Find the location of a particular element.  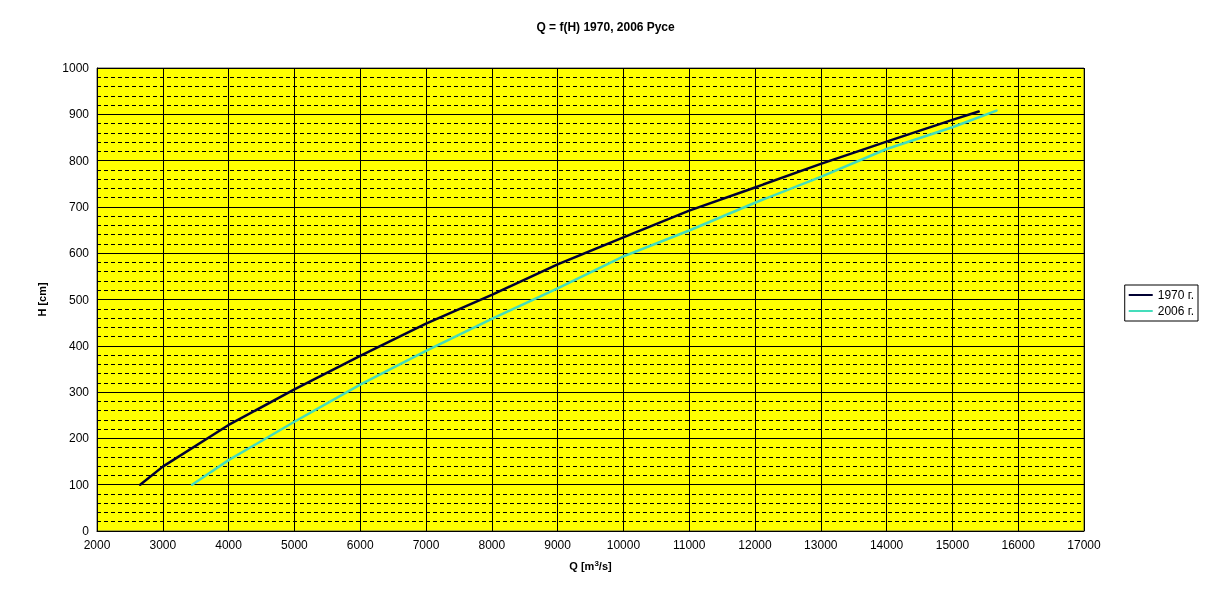

x-tick-label: 8000 is located at coordinates (492, 545).